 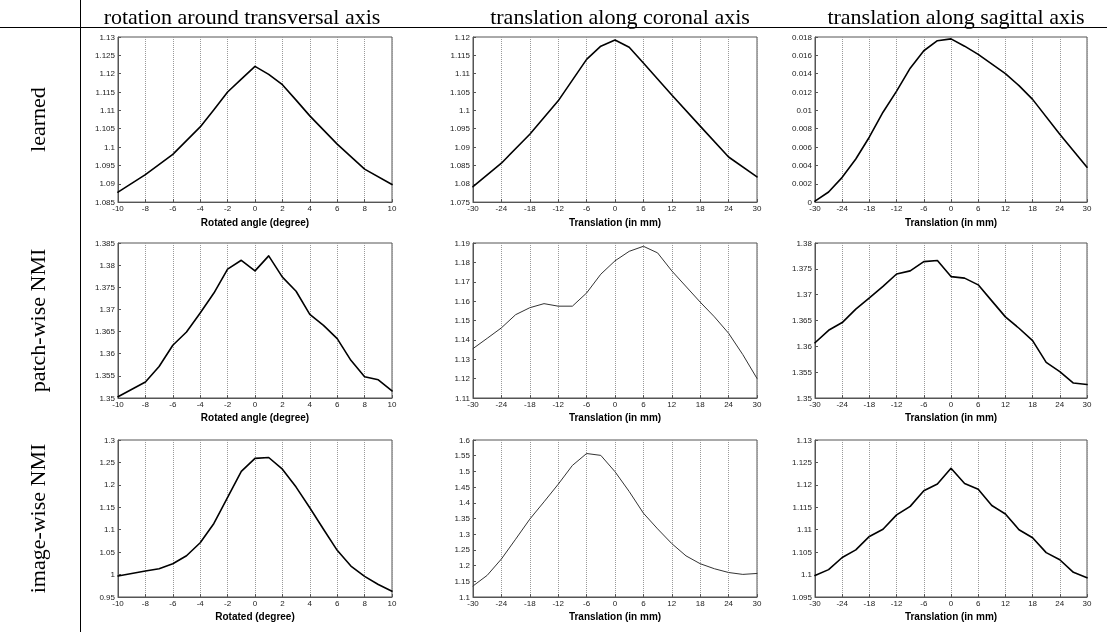 What do you see at coordinates (802, 74) in the screenshot?
I see `y-tick-label: 0.014` at bounding box center [802, 74].